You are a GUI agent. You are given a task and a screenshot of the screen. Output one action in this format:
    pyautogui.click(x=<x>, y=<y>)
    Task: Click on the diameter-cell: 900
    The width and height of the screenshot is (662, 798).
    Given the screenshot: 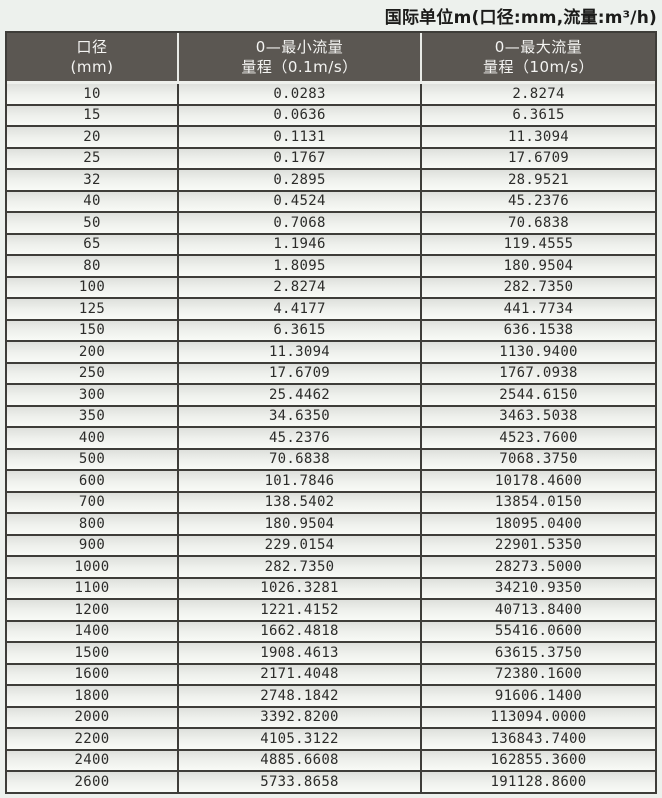 What is the action you would take?
    pyautogui.click(x=92, y=545)
    